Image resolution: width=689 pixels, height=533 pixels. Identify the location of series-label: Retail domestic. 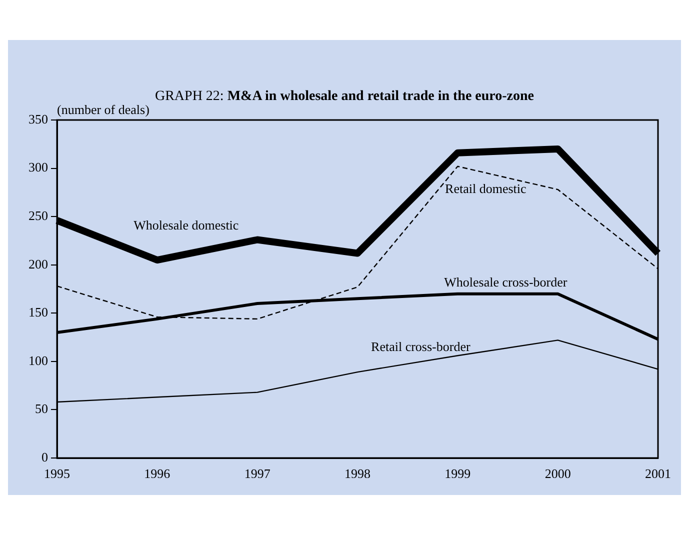
(486, 188).